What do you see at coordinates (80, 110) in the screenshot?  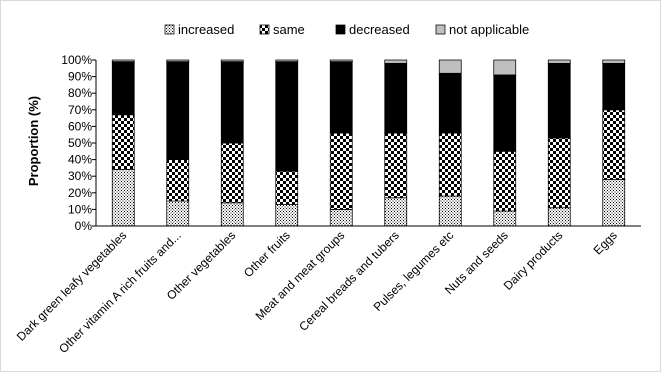 I see `y-tick-label: 70%` at bounding box center [80, 110].